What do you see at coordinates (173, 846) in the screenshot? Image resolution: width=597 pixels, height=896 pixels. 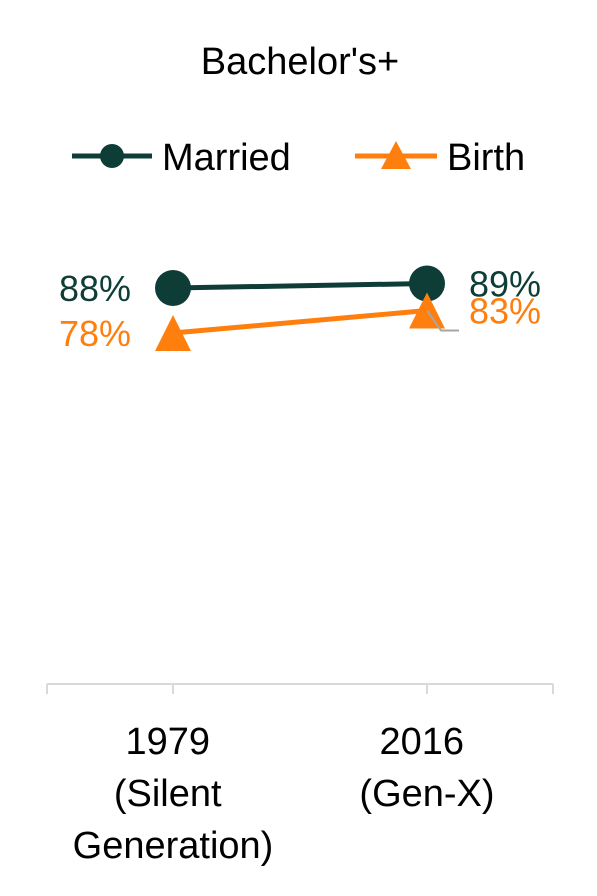 I see `x-tick-label-line: Generation)` at bounding box center [173, 846].